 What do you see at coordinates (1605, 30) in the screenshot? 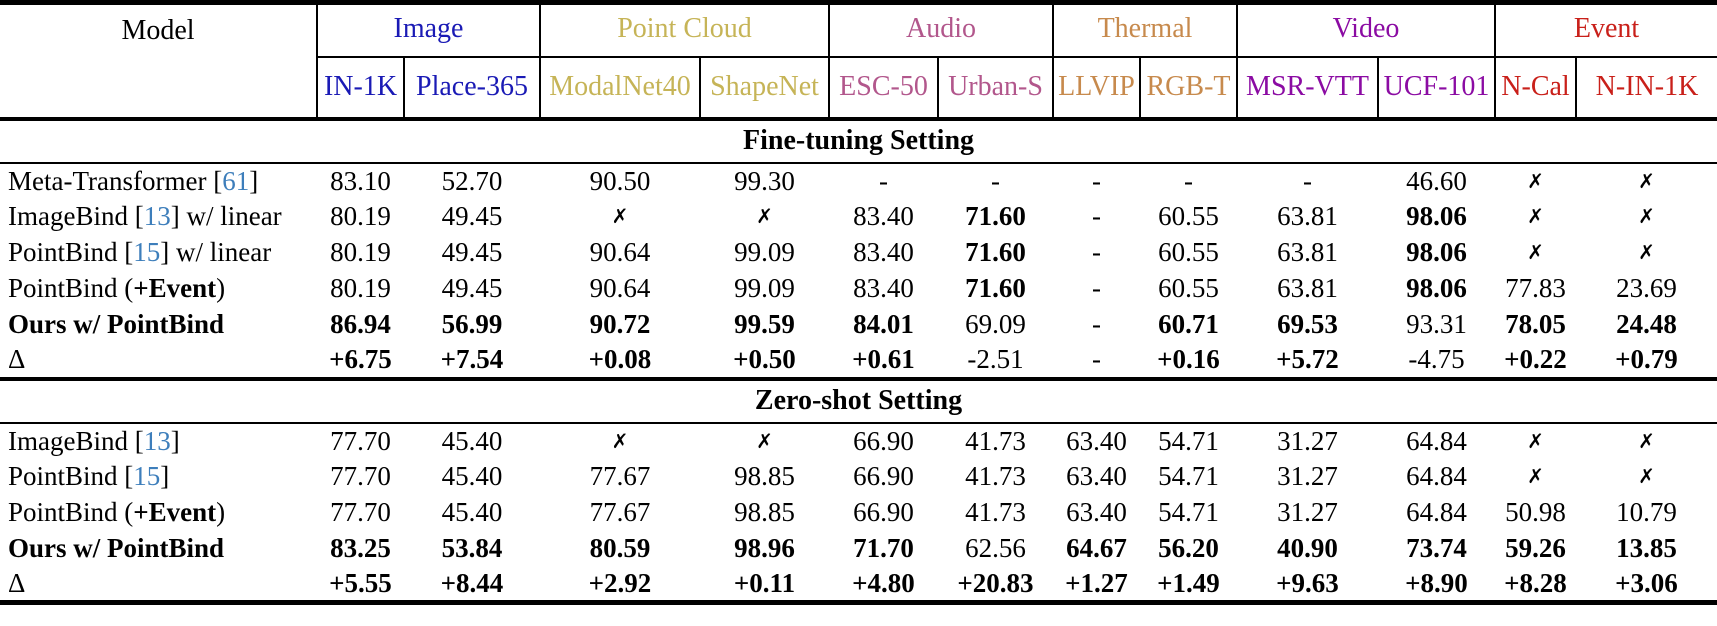
I see `group-header-event: Event` at bounding box center [1605, 30].